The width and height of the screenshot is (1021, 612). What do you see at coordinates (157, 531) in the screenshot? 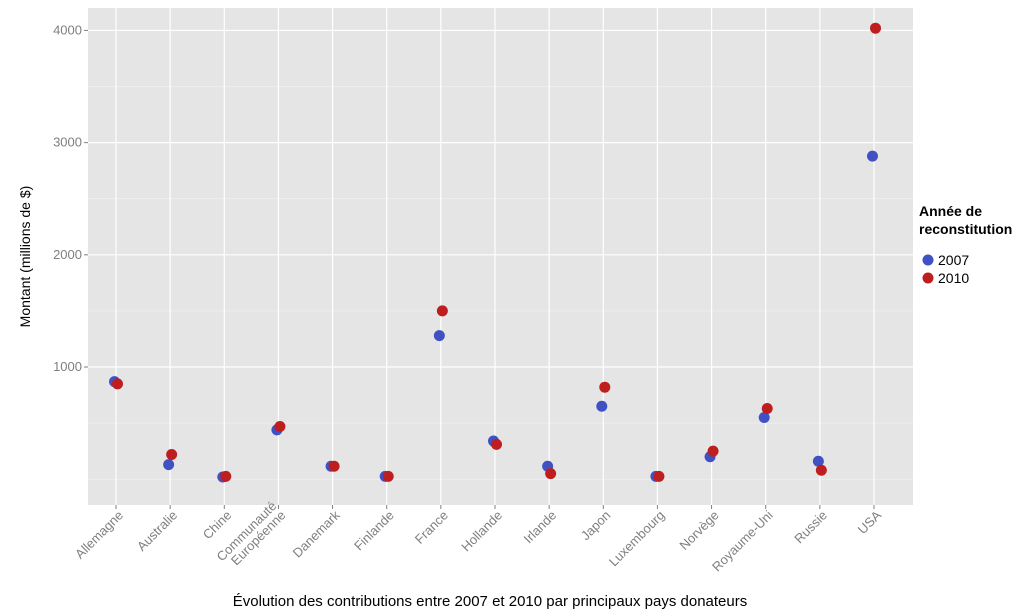
I see `x-tick-label: Australie` at bounding box center [157, 531].